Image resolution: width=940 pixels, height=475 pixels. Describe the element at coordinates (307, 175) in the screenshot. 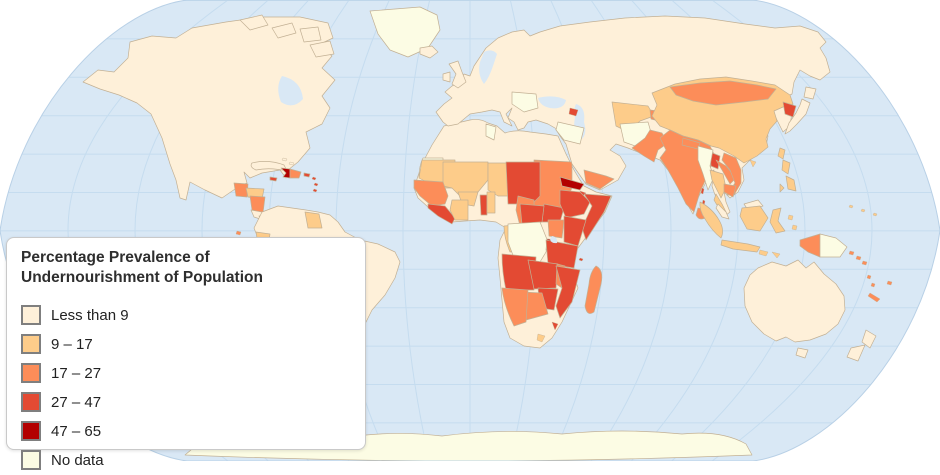

I see `region-puerto-rico` at that location.